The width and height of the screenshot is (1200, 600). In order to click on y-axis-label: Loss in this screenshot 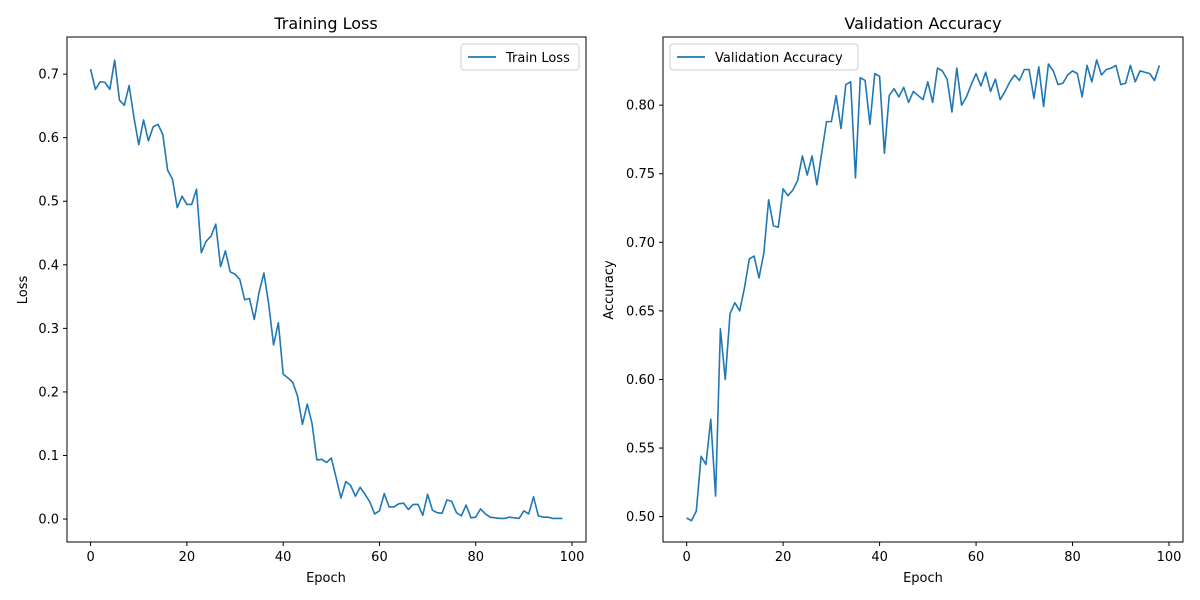, I will do `click(23, 290)`.